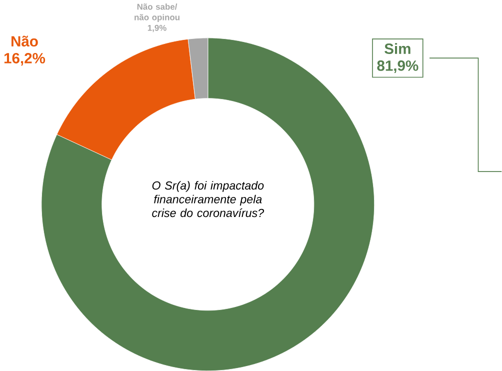  I want to click on slice-label: Sim, so click(397, 48).